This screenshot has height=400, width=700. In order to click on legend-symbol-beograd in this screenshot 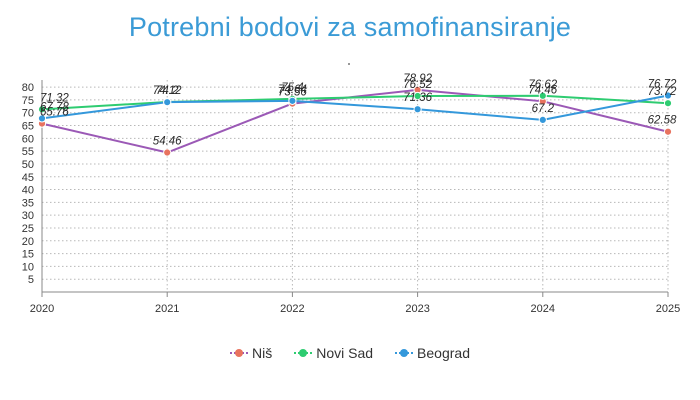, I will do `click(404, 353)`.